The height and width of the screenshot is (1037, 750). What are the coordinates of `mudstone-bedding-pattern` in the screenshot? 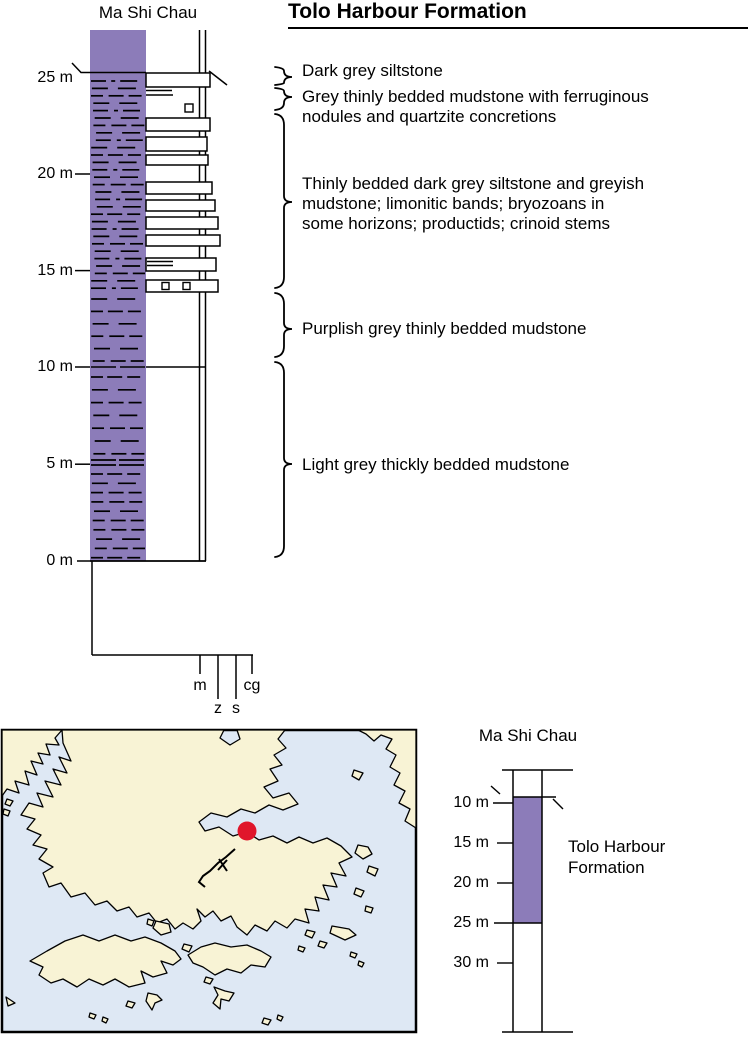 It's located at (118, 319).